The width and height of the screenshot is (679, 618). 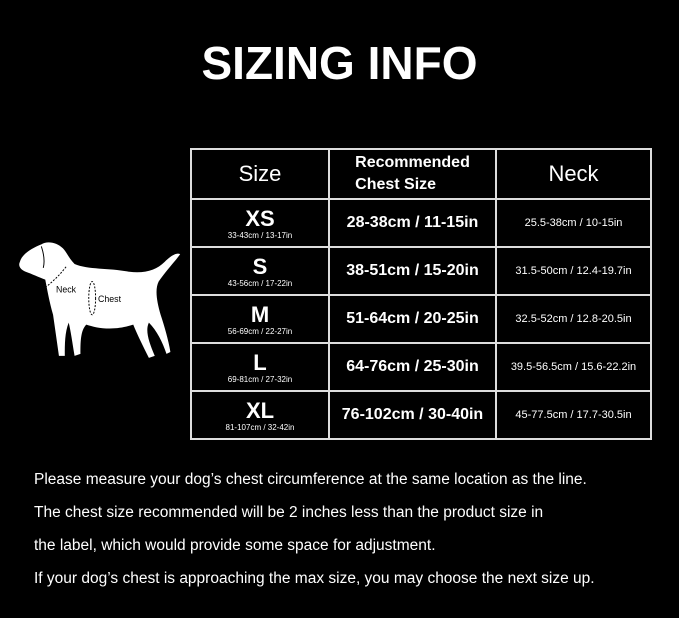 What do you see at coordinates (66, 289) in the screenshot?
I see `neck-label: Neck` at bounding box center [66, 289].